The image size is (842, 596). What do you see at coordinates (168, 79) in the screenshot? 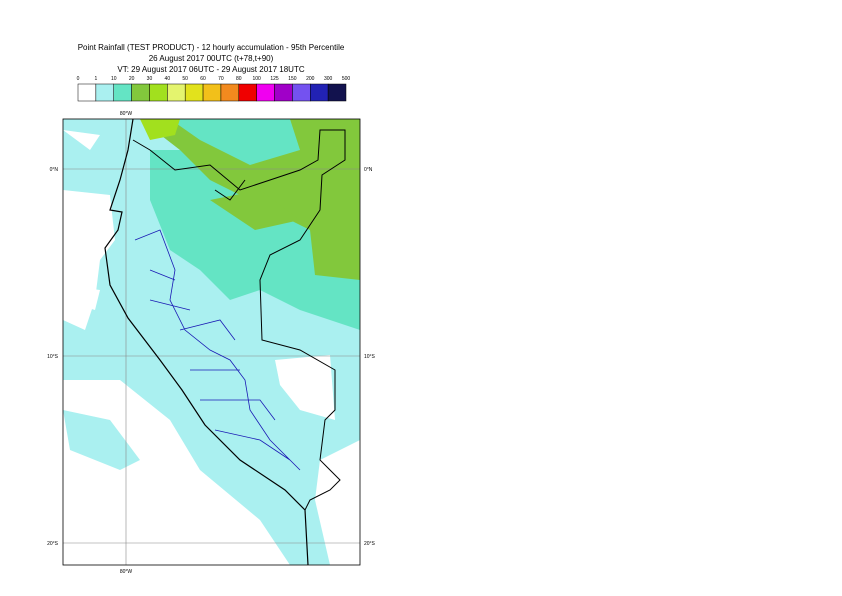
I see `colorbar-label: 40` at bounding box center [168, 79].